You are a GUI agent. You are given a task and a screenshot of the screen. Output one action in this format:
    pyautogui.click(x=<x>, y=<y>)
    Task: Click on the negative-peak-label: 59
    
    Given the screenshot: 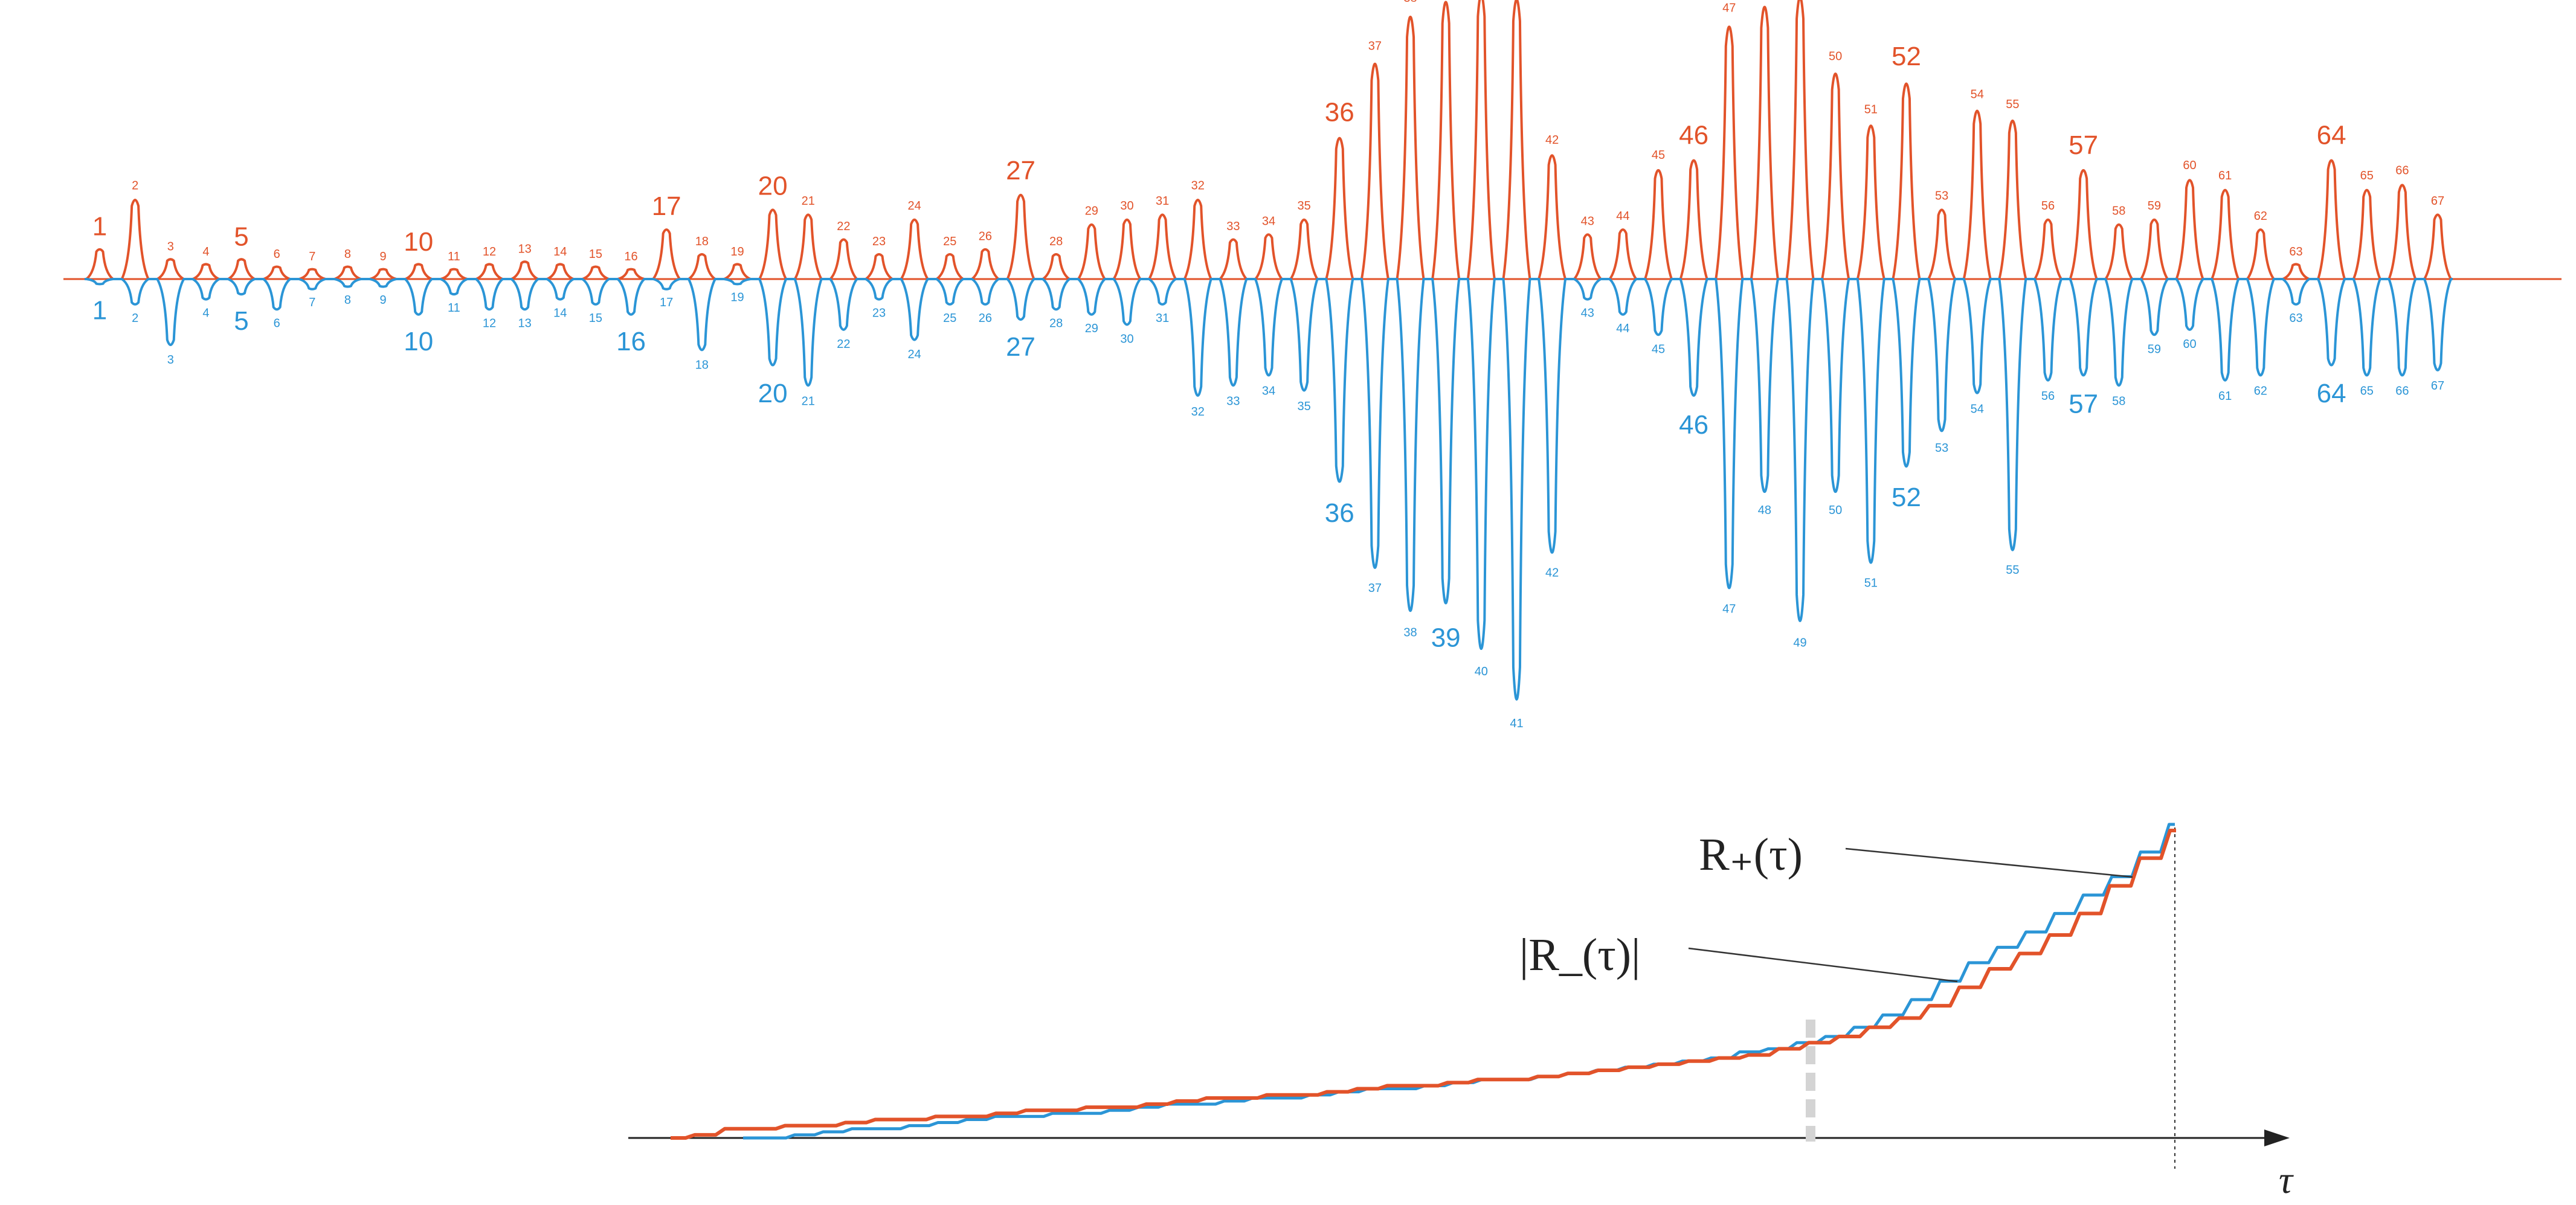 What is the action you would take?
    pyautogui.click(x=2155, y=349)
    